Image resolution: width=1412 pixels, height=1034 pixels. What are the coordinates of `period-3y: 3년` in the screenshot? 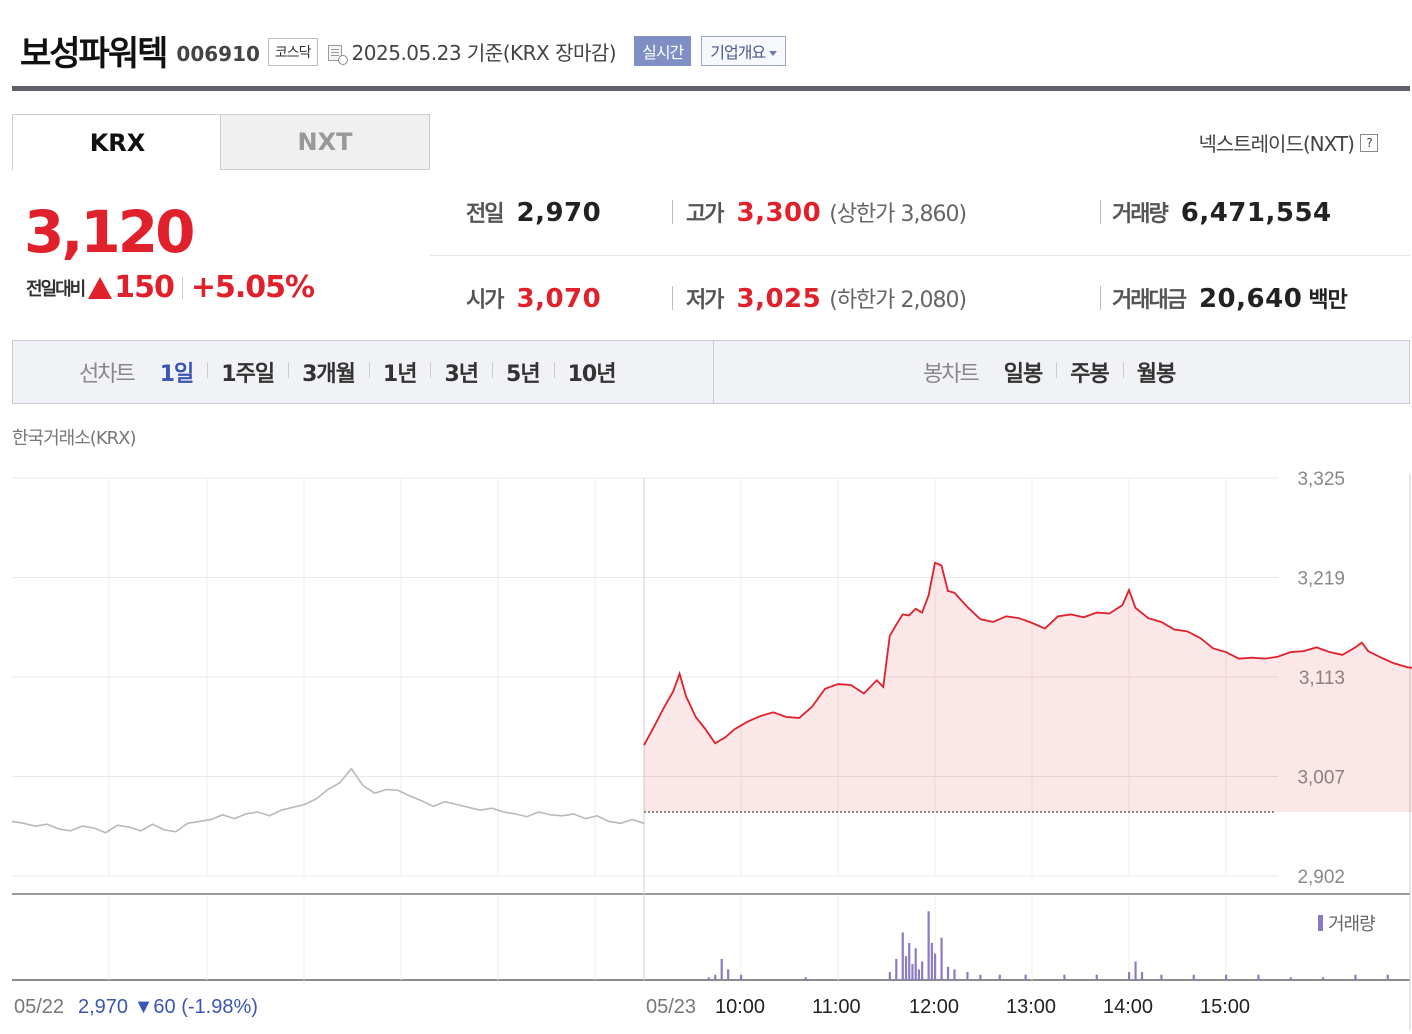 It's located at (461, 372).